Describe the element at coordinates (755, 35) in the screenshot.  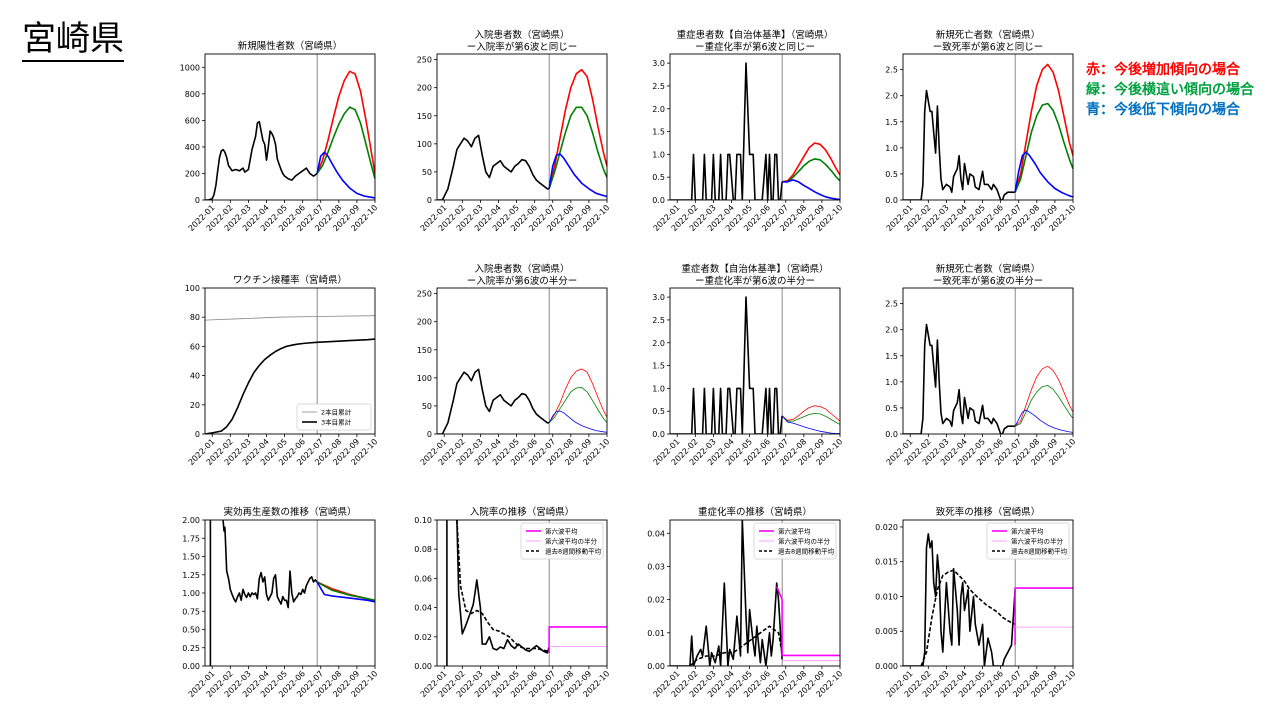
I see `chart-title: 重症患者数【自治体基準】（宮崎県）` at that location.